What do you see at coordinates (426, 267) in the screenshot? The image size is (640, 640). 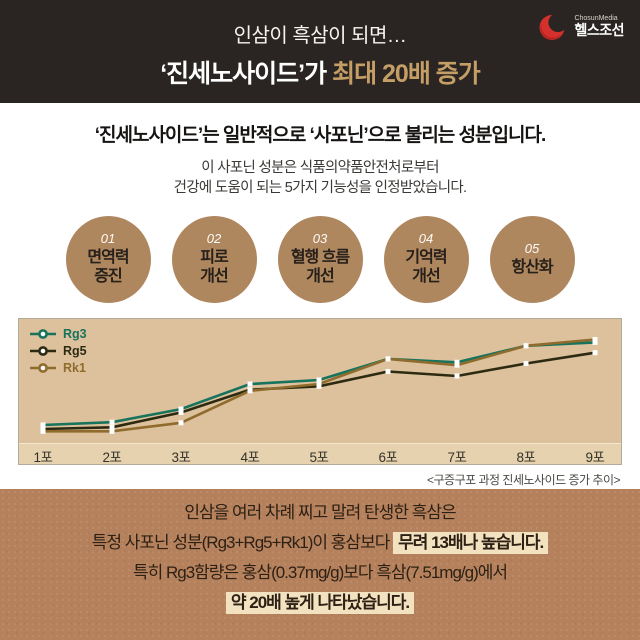 I see `benefit-label: 기억력 개선` at bounding box center [426, 267].